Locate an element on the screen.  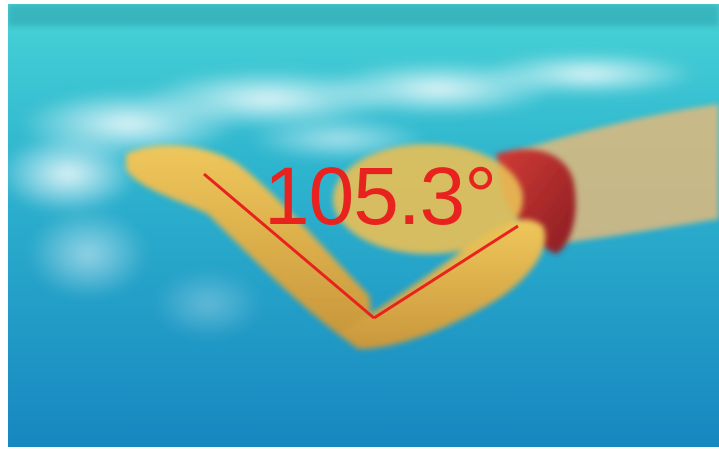
angle-measurement-label: 105.3° is located at coordinates (380, 196).